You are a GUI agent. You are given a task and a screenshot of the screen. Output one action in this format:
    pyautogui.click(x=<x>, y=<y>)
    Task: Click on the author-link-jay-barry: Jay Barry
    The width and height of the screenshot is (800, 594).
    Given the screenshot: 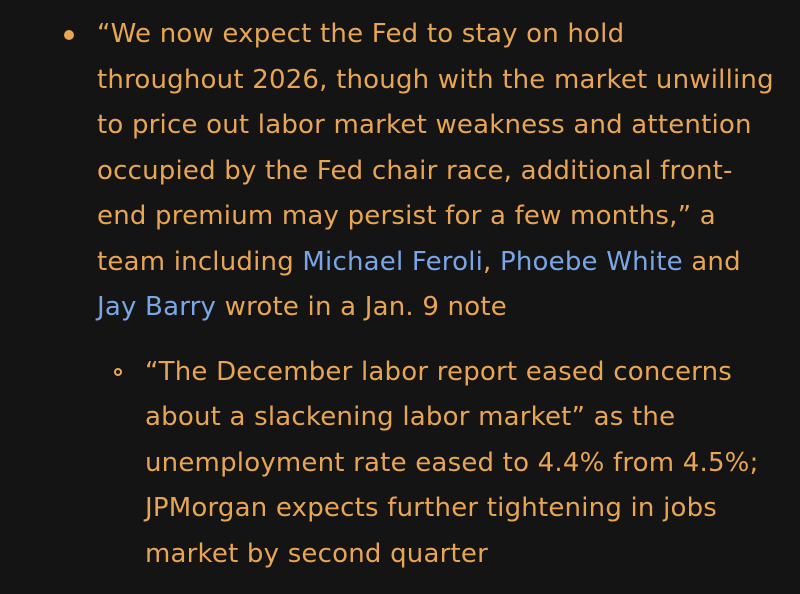 What is the action you would take?
    pyautogui.click(x=157, y=307)
    